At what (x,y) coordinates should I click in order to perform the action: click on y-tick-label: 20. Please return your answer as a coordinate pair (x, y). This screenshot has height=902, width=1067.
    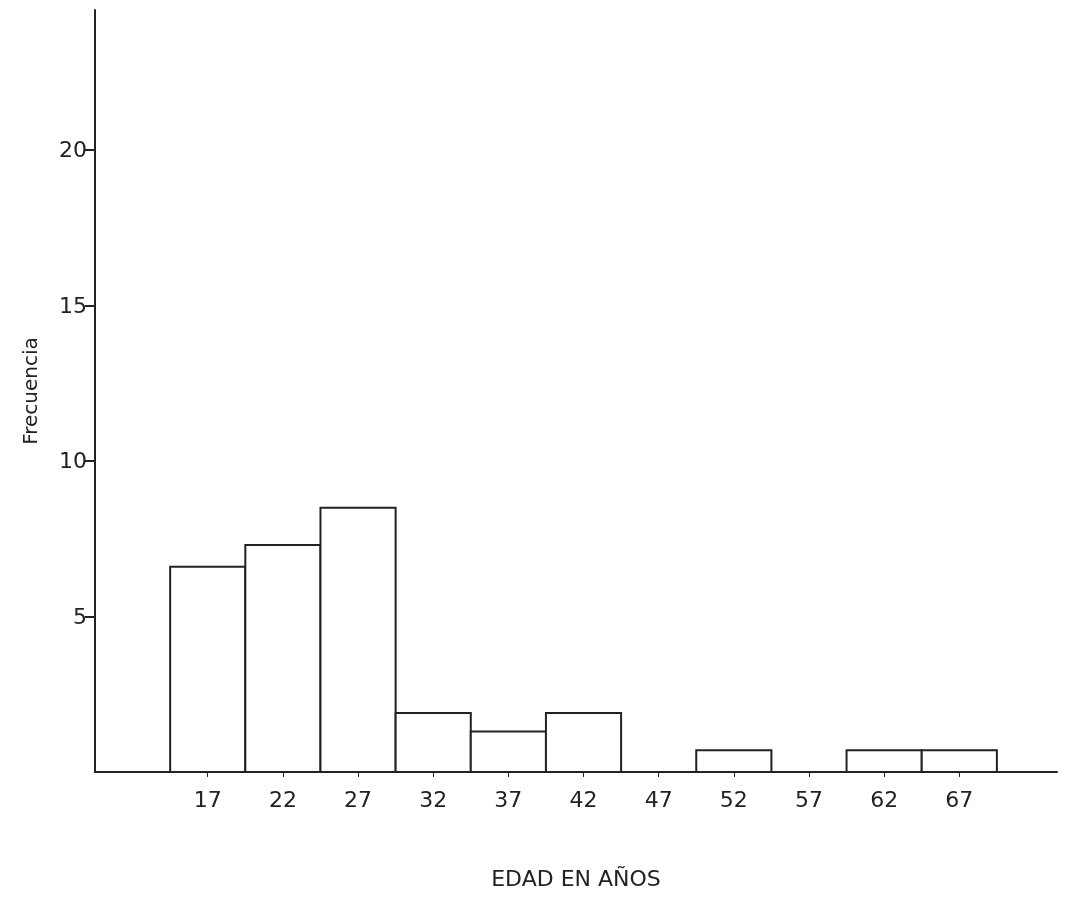
    Looking at the image, I should click on (73, 150).